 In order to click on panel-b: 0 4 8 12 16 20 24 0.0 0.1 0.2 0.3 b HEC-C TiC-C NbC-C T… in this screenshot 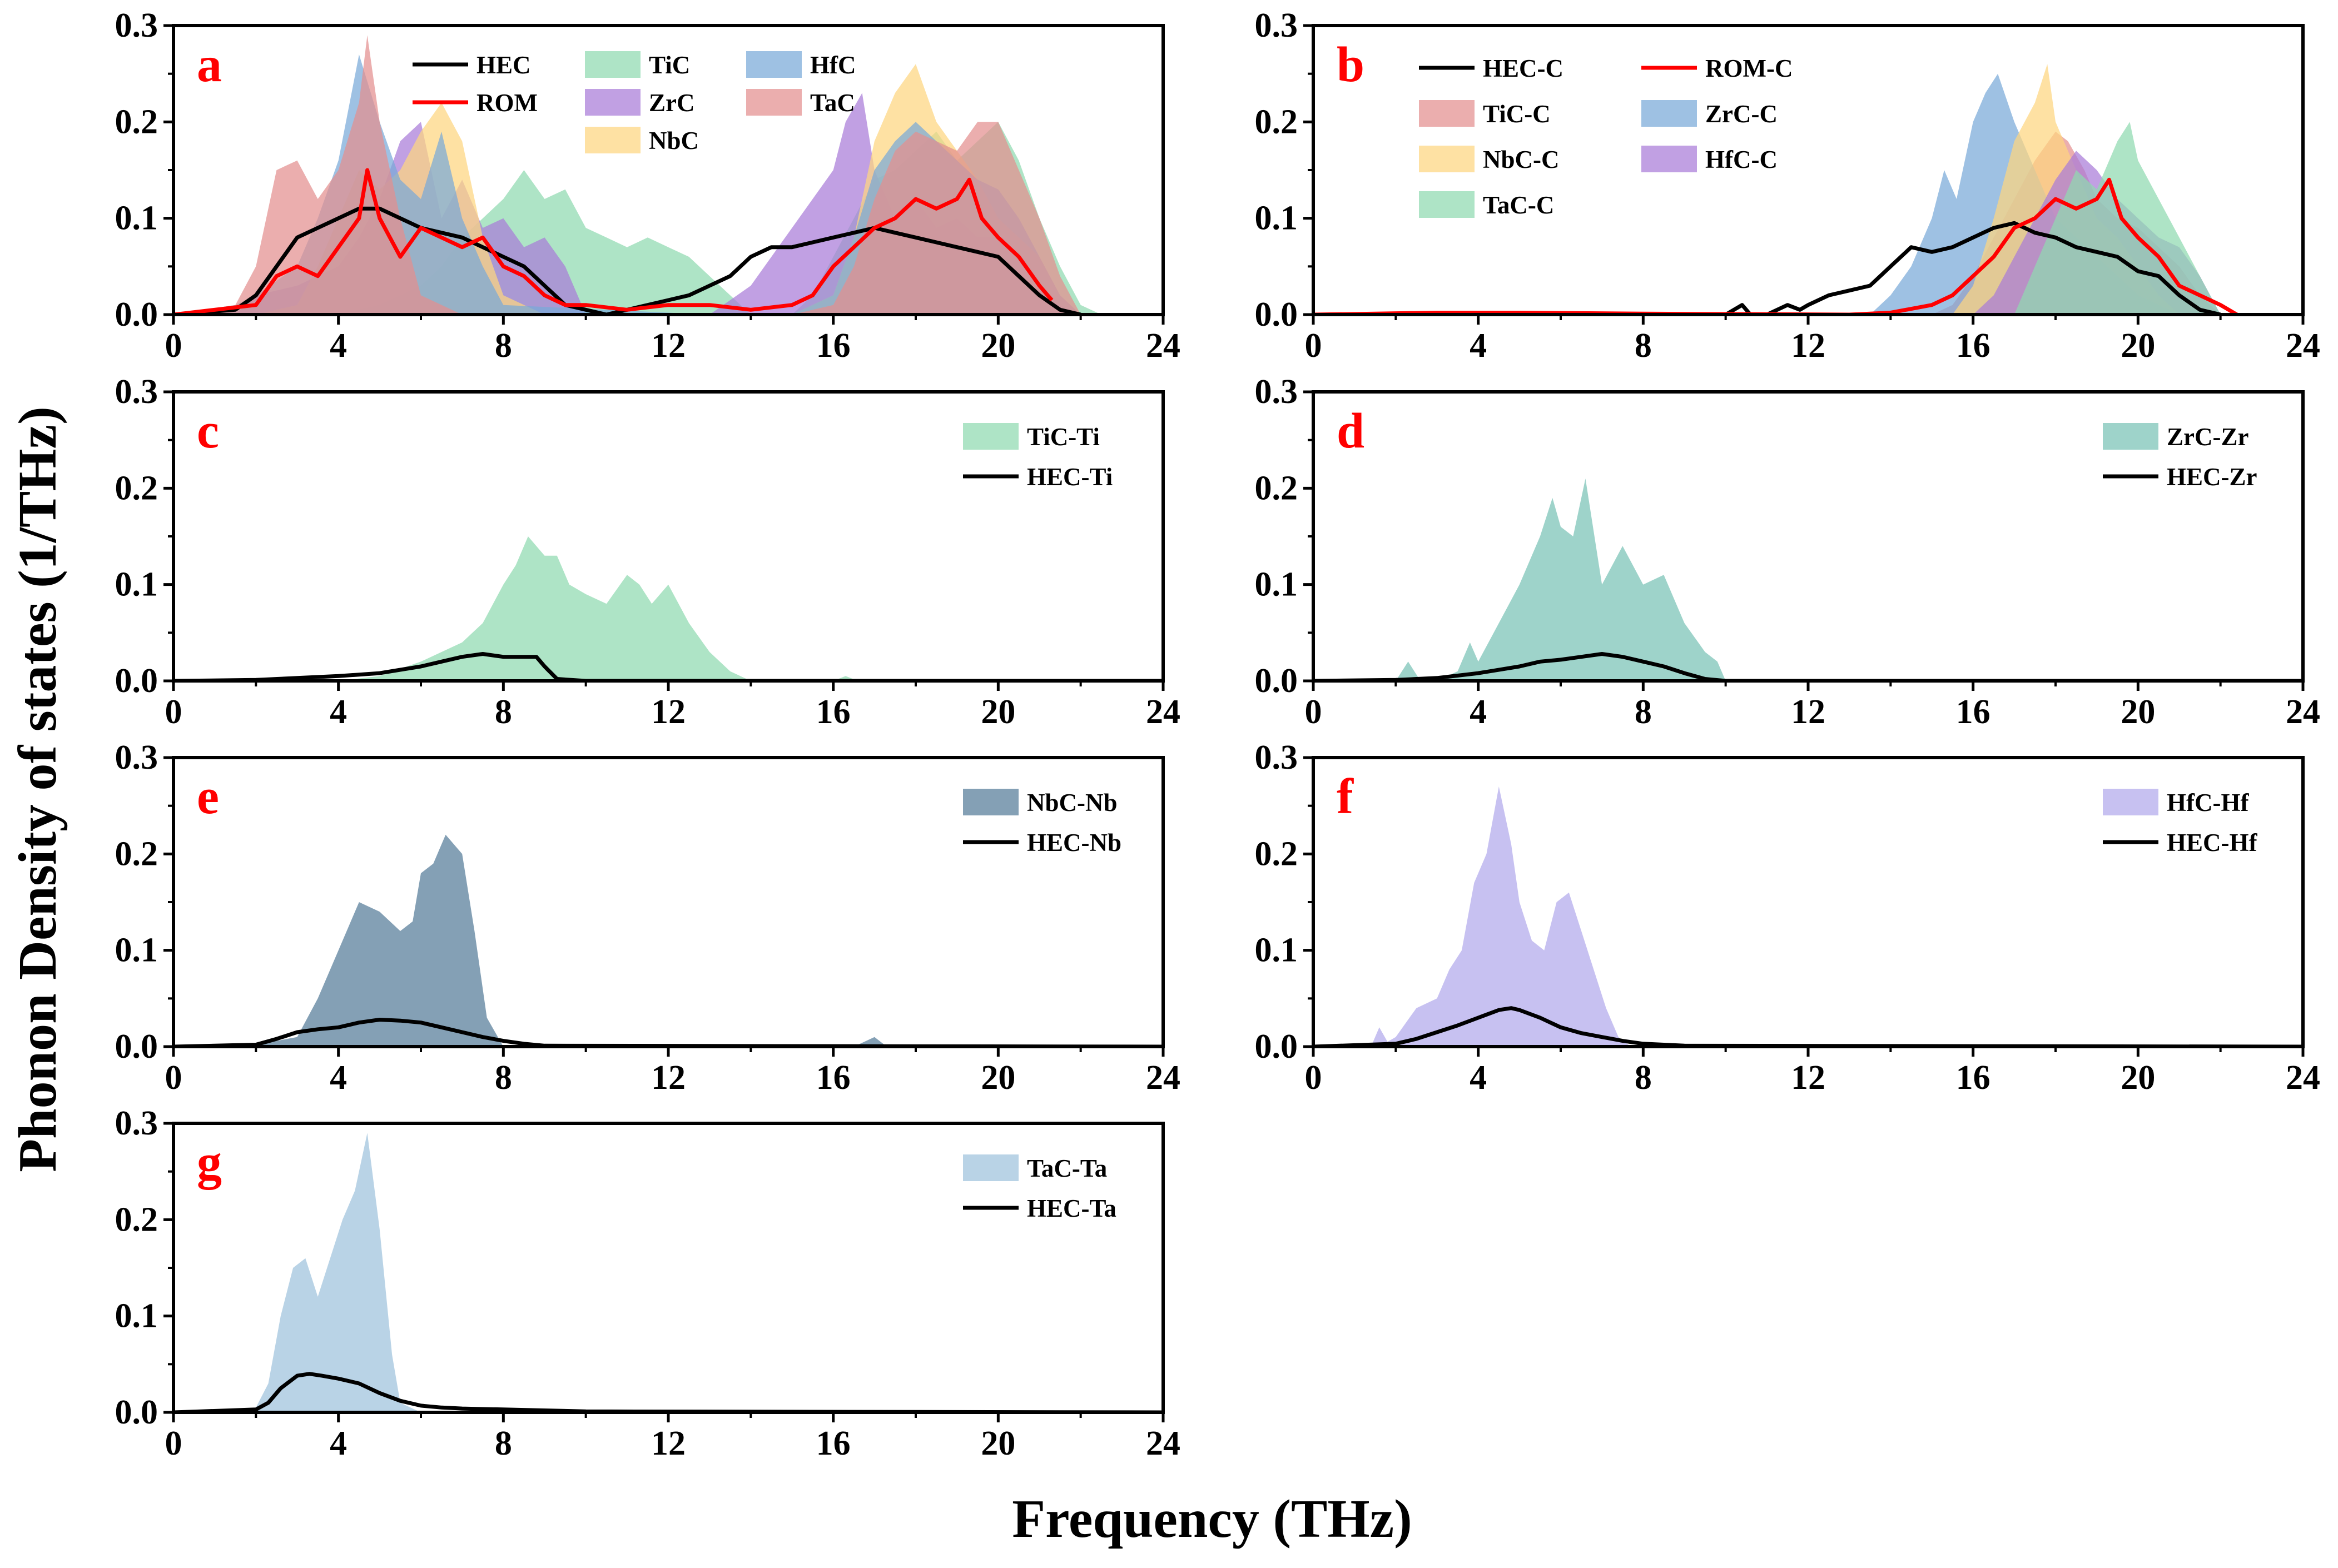, I will do `click(1788, 186)`.